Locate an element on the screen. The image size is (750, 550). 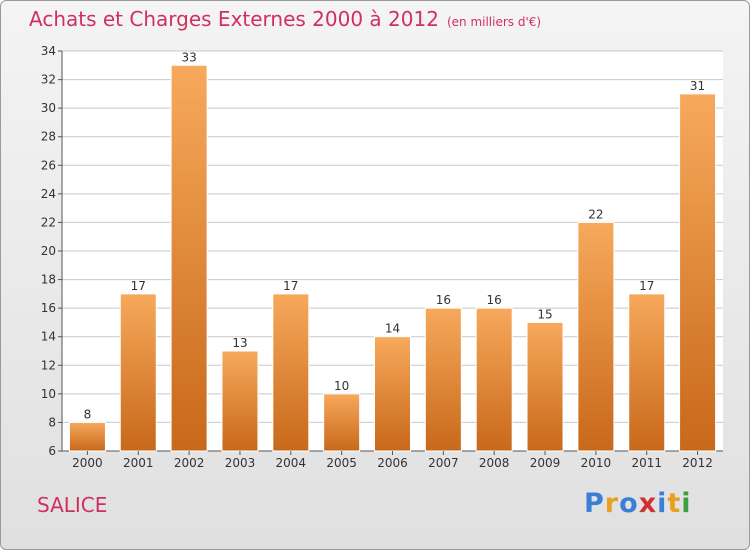
y-tick-label: 14 is located at coordinates (48, 337).